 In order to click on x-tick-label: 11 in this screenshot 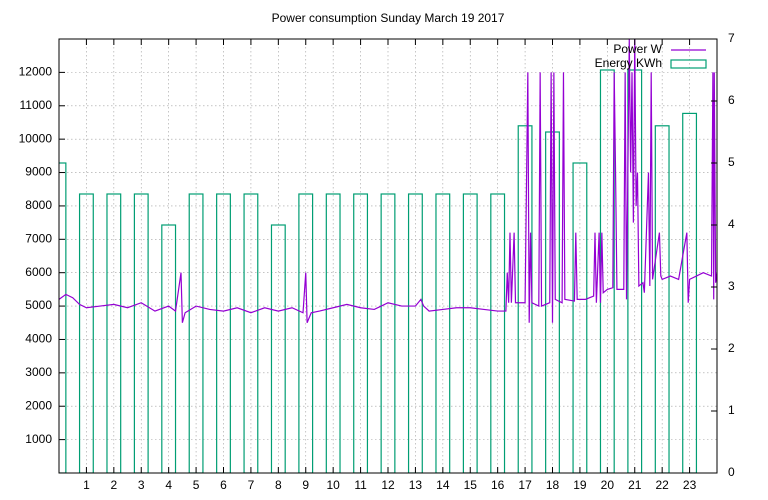, I will do `click(360, 485)`.